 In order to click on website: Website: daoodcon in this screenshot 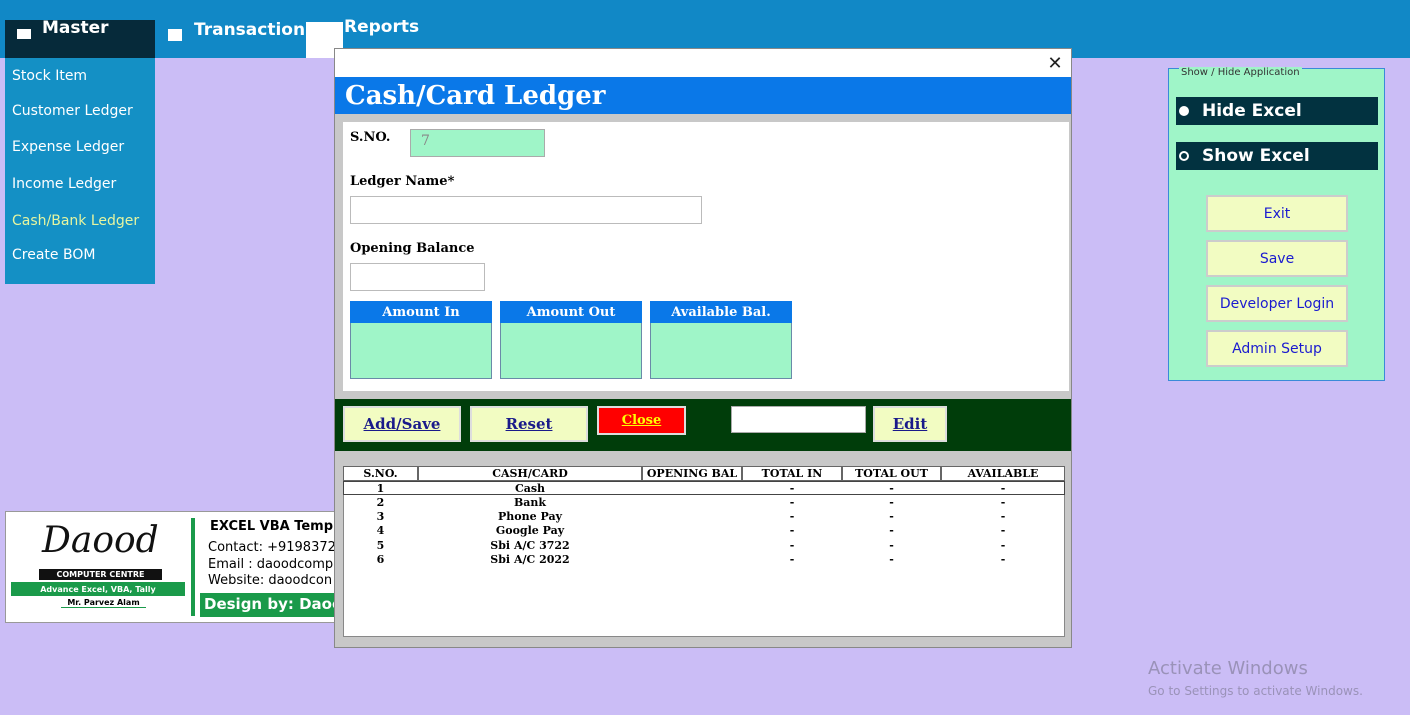, I will do `click(270, 580)`.